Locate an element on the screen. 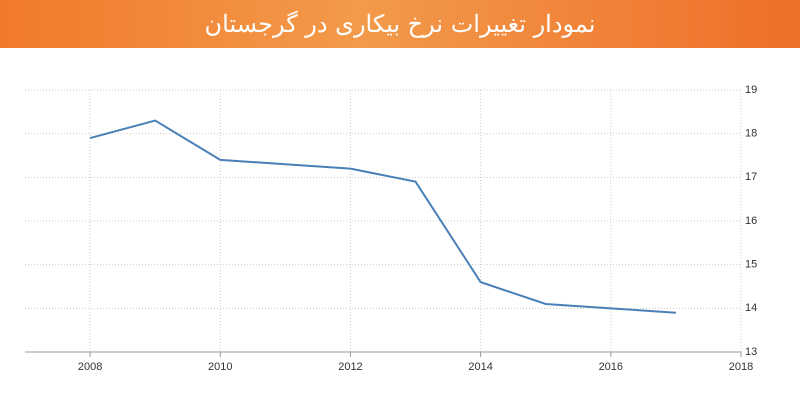  x-tick-label: 2012 is located at coordinates (350, 367).